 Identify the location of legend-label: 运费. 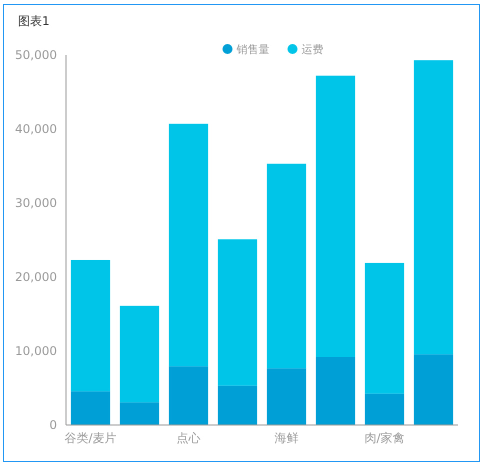
(313, 49).